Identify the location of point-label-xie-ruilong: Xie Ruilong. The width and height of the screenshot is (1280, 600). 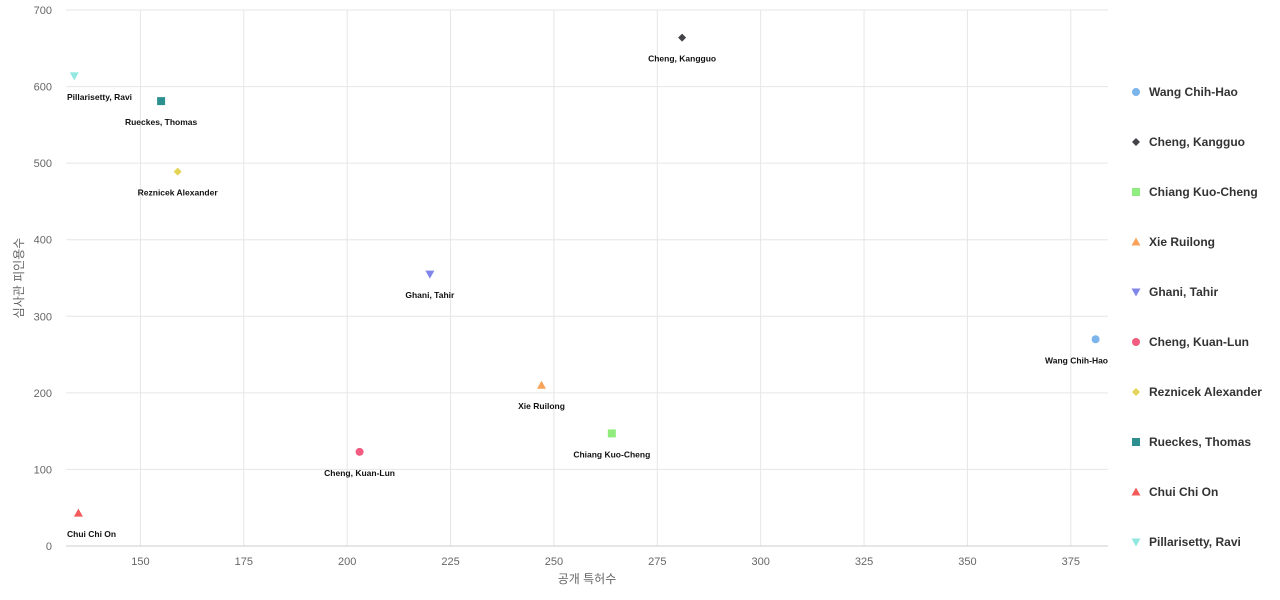
(541, 406).